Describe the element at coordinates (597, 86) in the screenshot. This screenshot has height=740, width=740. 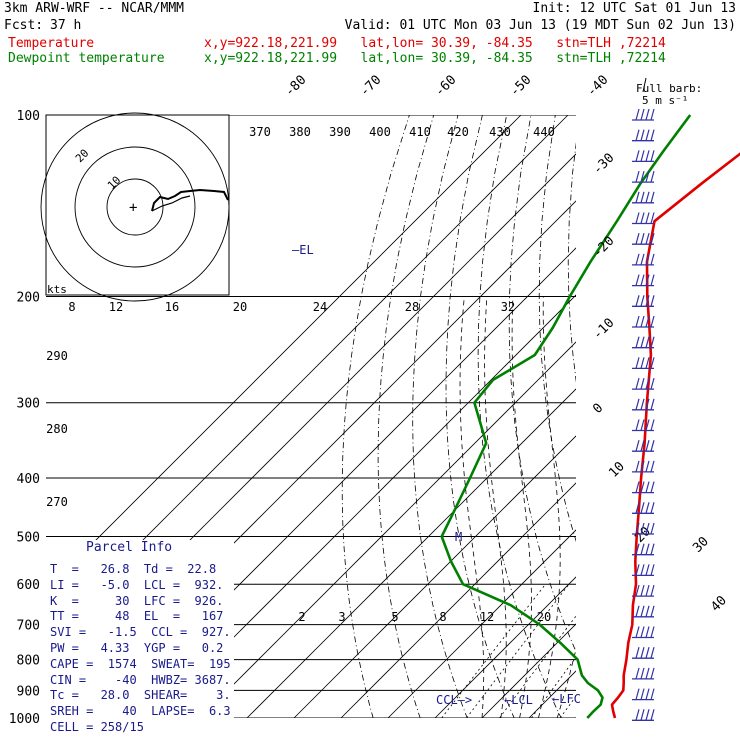
I see `isotherm-label: -40` at that location.